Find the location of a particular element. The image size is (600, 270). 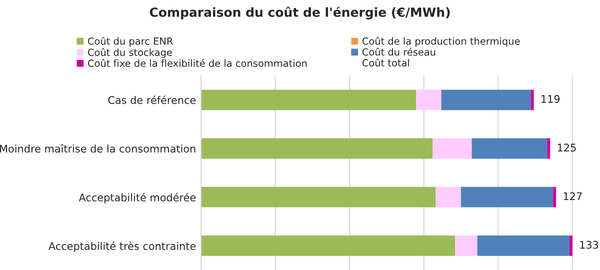

y-tick-label: Acceptabilité très contrainte is located at coordinates (122, 247).